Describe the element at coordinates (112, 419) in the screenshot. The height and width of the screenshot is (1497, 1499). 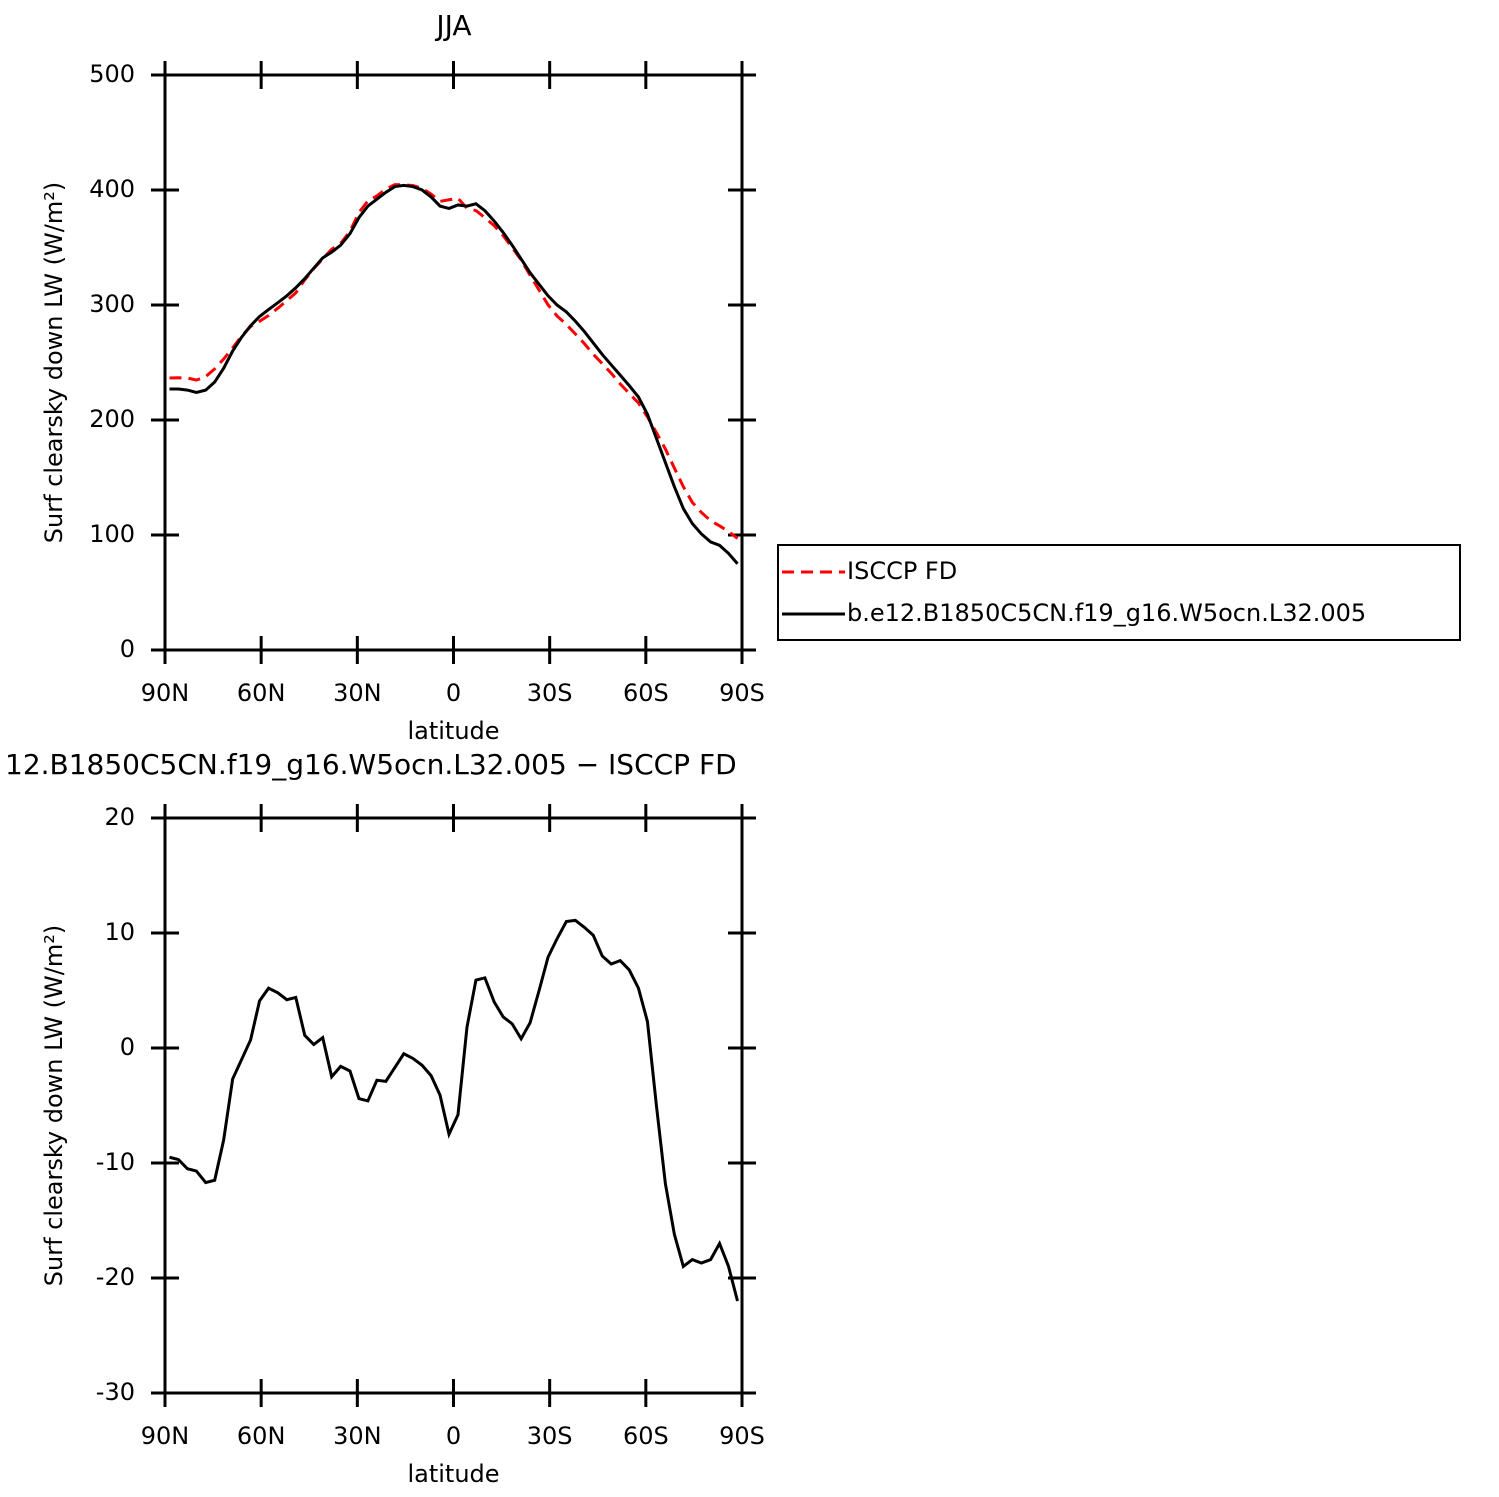
I see `y-tick-label: 200` at that location.